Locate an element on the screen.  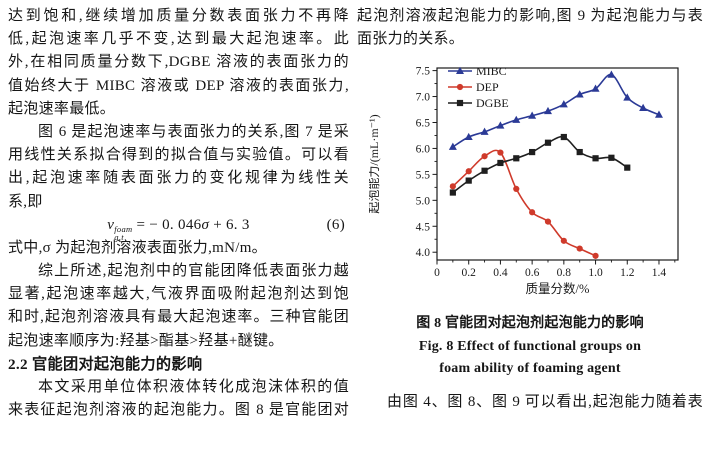
body-text-line: 来表征起泡剂溶液的起泡能力。图 8 是官能团对 is located at coordinates (178, 410).